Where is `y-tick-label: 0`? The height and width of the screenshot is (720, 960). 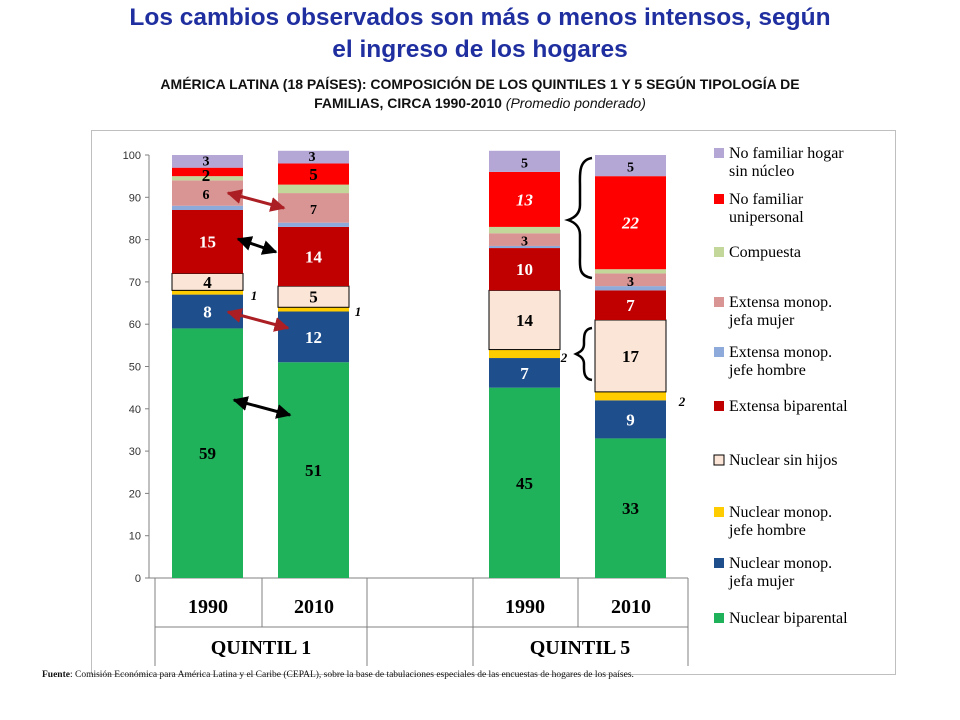
y-tick-label: 0 is located at coordinates (138, 579).